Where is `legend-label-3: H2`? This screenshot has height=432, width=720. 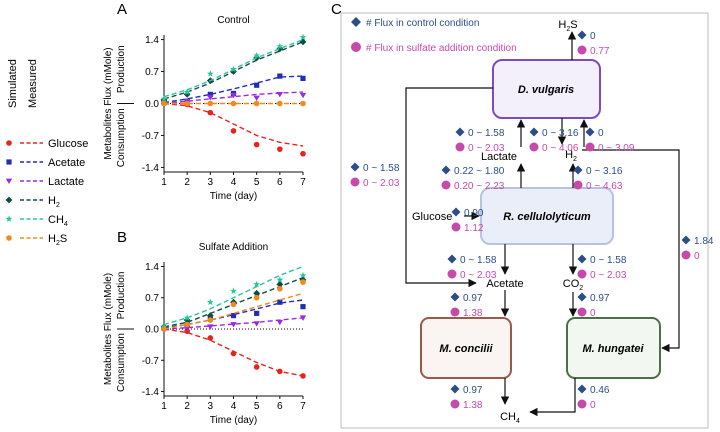 legend-label-3: H2 is located at coordinates (54, 202).